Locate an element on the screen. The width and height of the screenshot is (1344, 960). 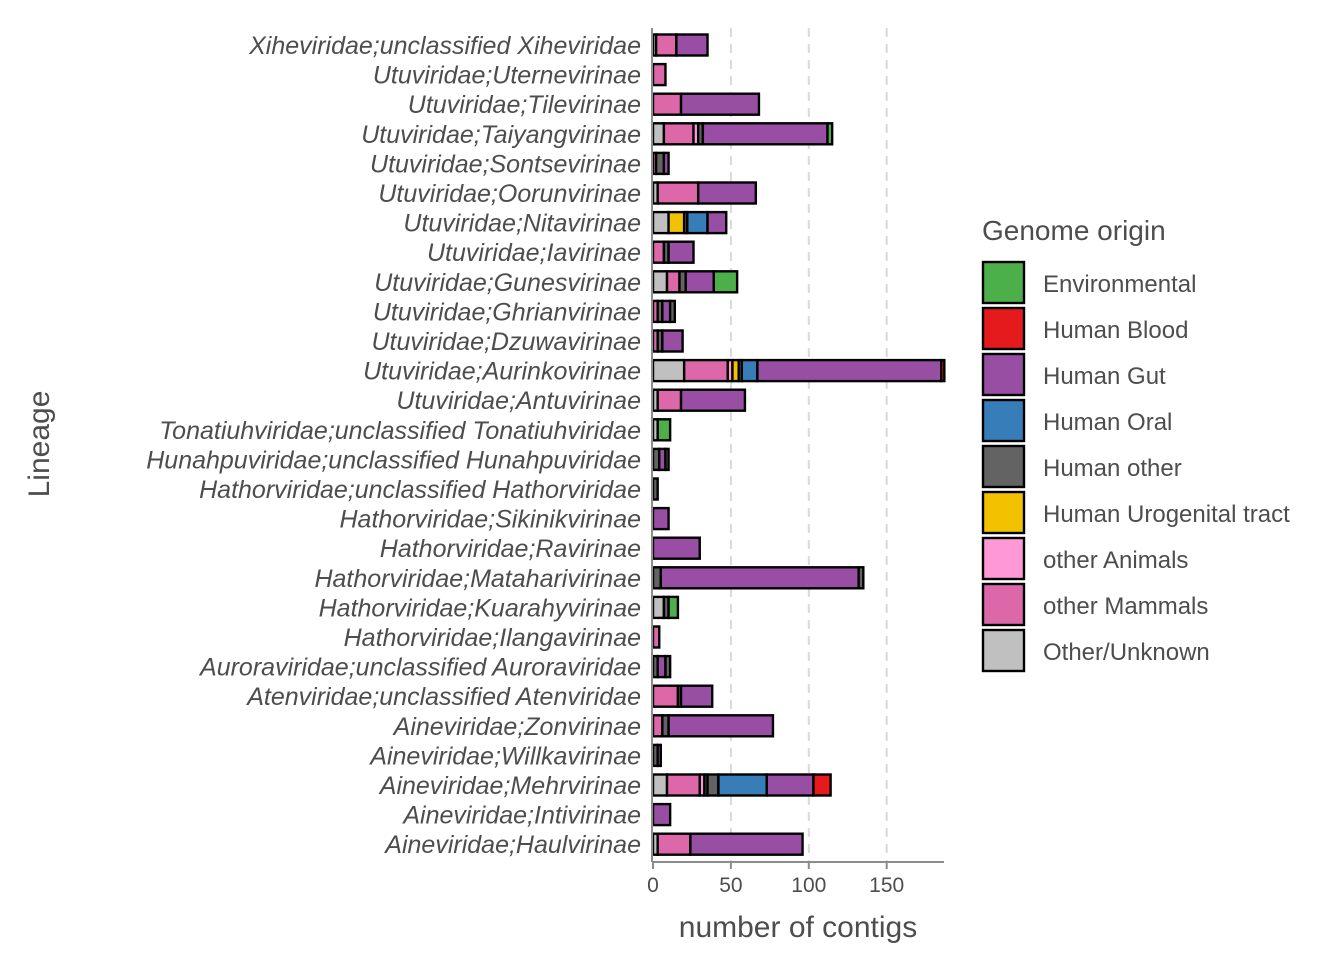
x-tick-label: 50 is located at coordinates (730, 885).